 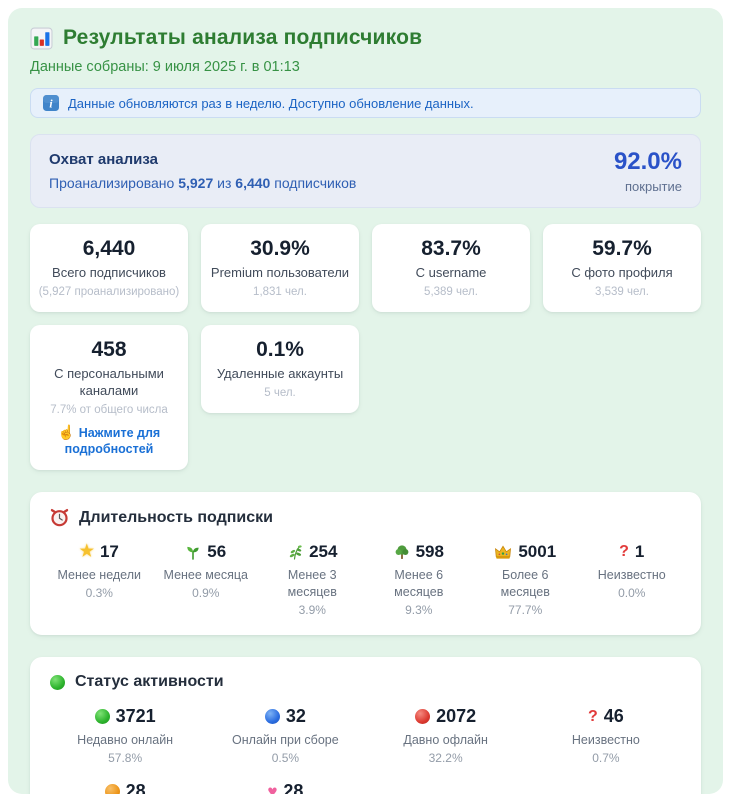 What do you see at coordinates (285, 735) in the screenshot?
I see `activity-item-online-at-collection: 32 Онлайн при сборе 0.5%` at bounding box center [285, 735].